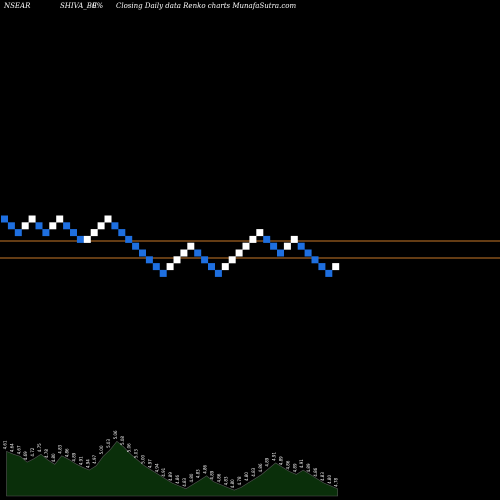  What do you see at coordinates (5, 444) in the screenshot?
I see `volume-label: 4.61` at bounding box center [5, 444].